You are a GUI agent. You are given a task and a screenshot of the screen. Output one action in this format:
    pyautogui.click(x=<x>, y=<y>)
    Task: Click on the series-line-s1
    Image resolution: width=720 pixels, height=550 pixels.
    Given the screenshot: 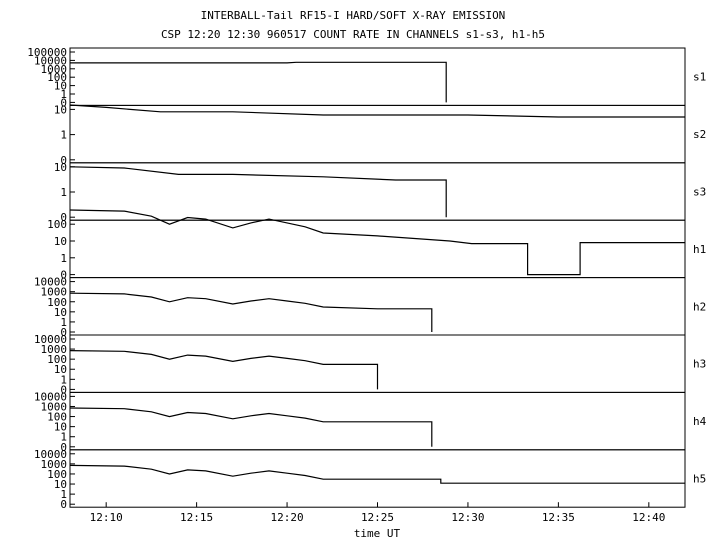 What is the action you would take?
    pyautogui.click(x=258, y=82)
    